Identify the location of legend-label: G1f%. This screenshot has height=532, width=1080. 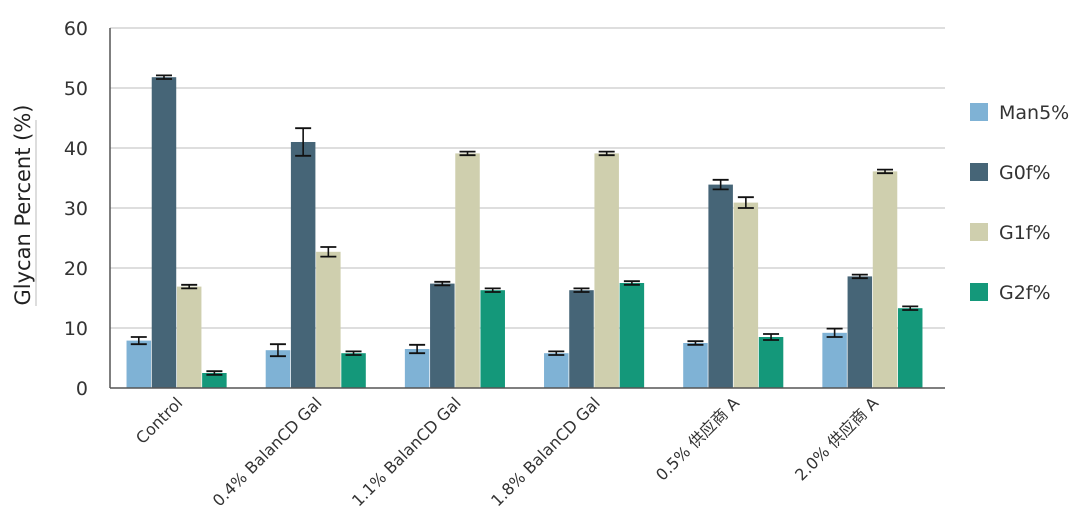
(1025, 233).